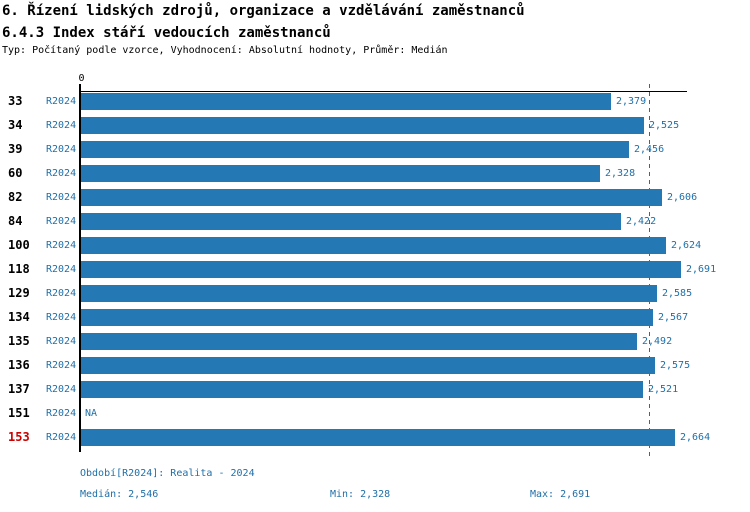 The height and width of the screenshot is (512, 750). I want to click on bar-value-label: 2,575, so click(675, 365).